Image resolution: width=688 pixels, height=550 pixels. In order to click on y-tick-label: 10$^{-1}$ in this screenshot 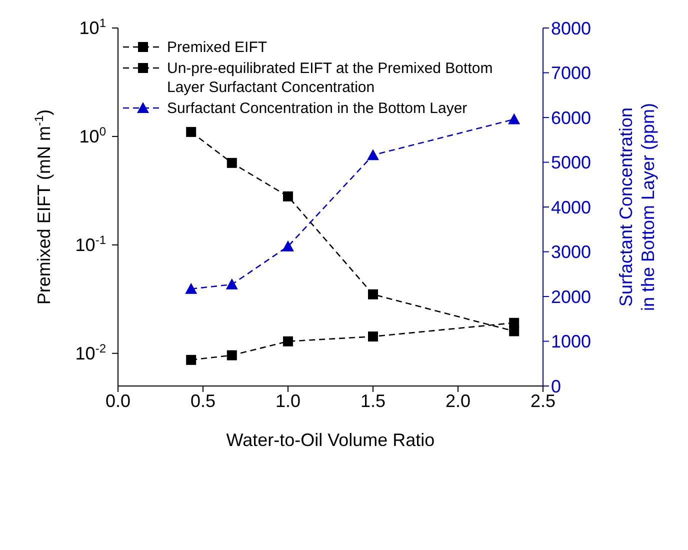, I will do `click(90, 243)`.